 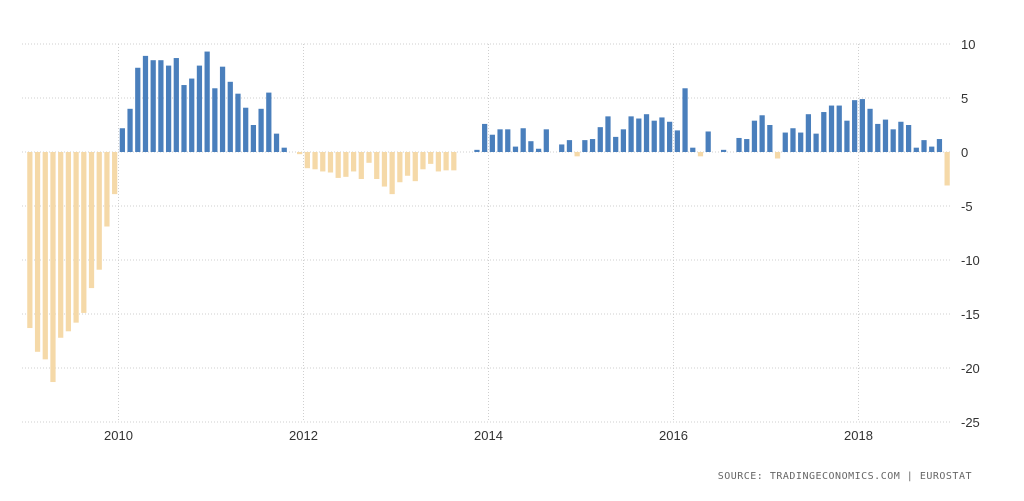 What do you see at coordinates (970, 233) in the screenshot?
I see `y-axis-labels: 10 5 0 -5 -10 -15 -20 -25` at bounding box center [970, 233].